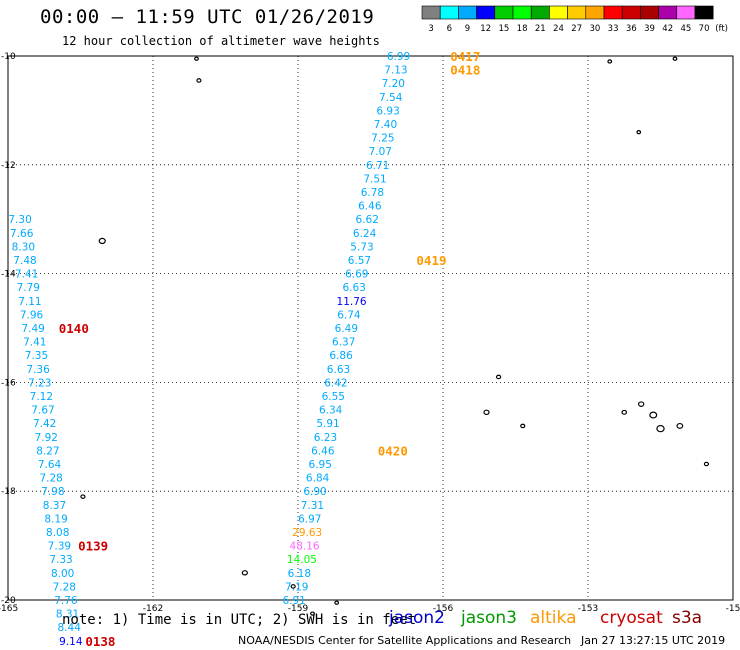 This screenshot has height=650, width=740. Describe the element at coordinates (54, 506) in the screenshot. I see `wave-height-point-cryosat: 8.37` at that location.